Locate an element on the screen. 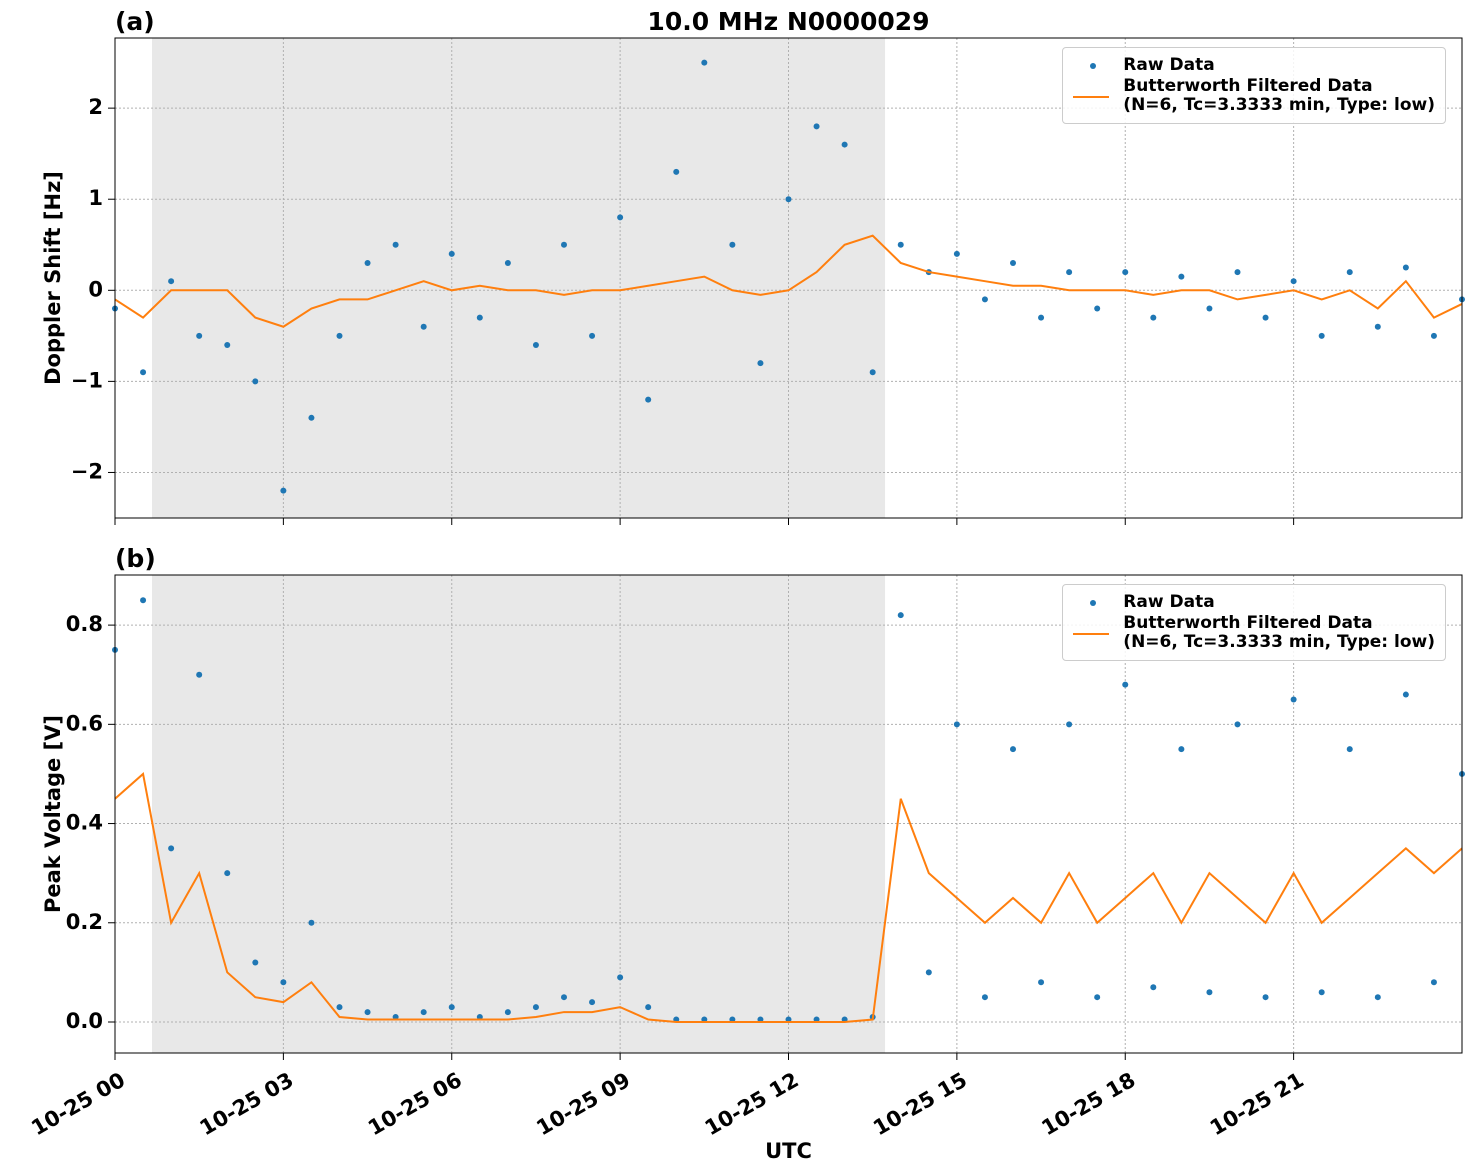 The width and height of the screenshot is (1472, 1172). y-axis-label: Peak Voltage [V] is located at coordinates (53, 814).